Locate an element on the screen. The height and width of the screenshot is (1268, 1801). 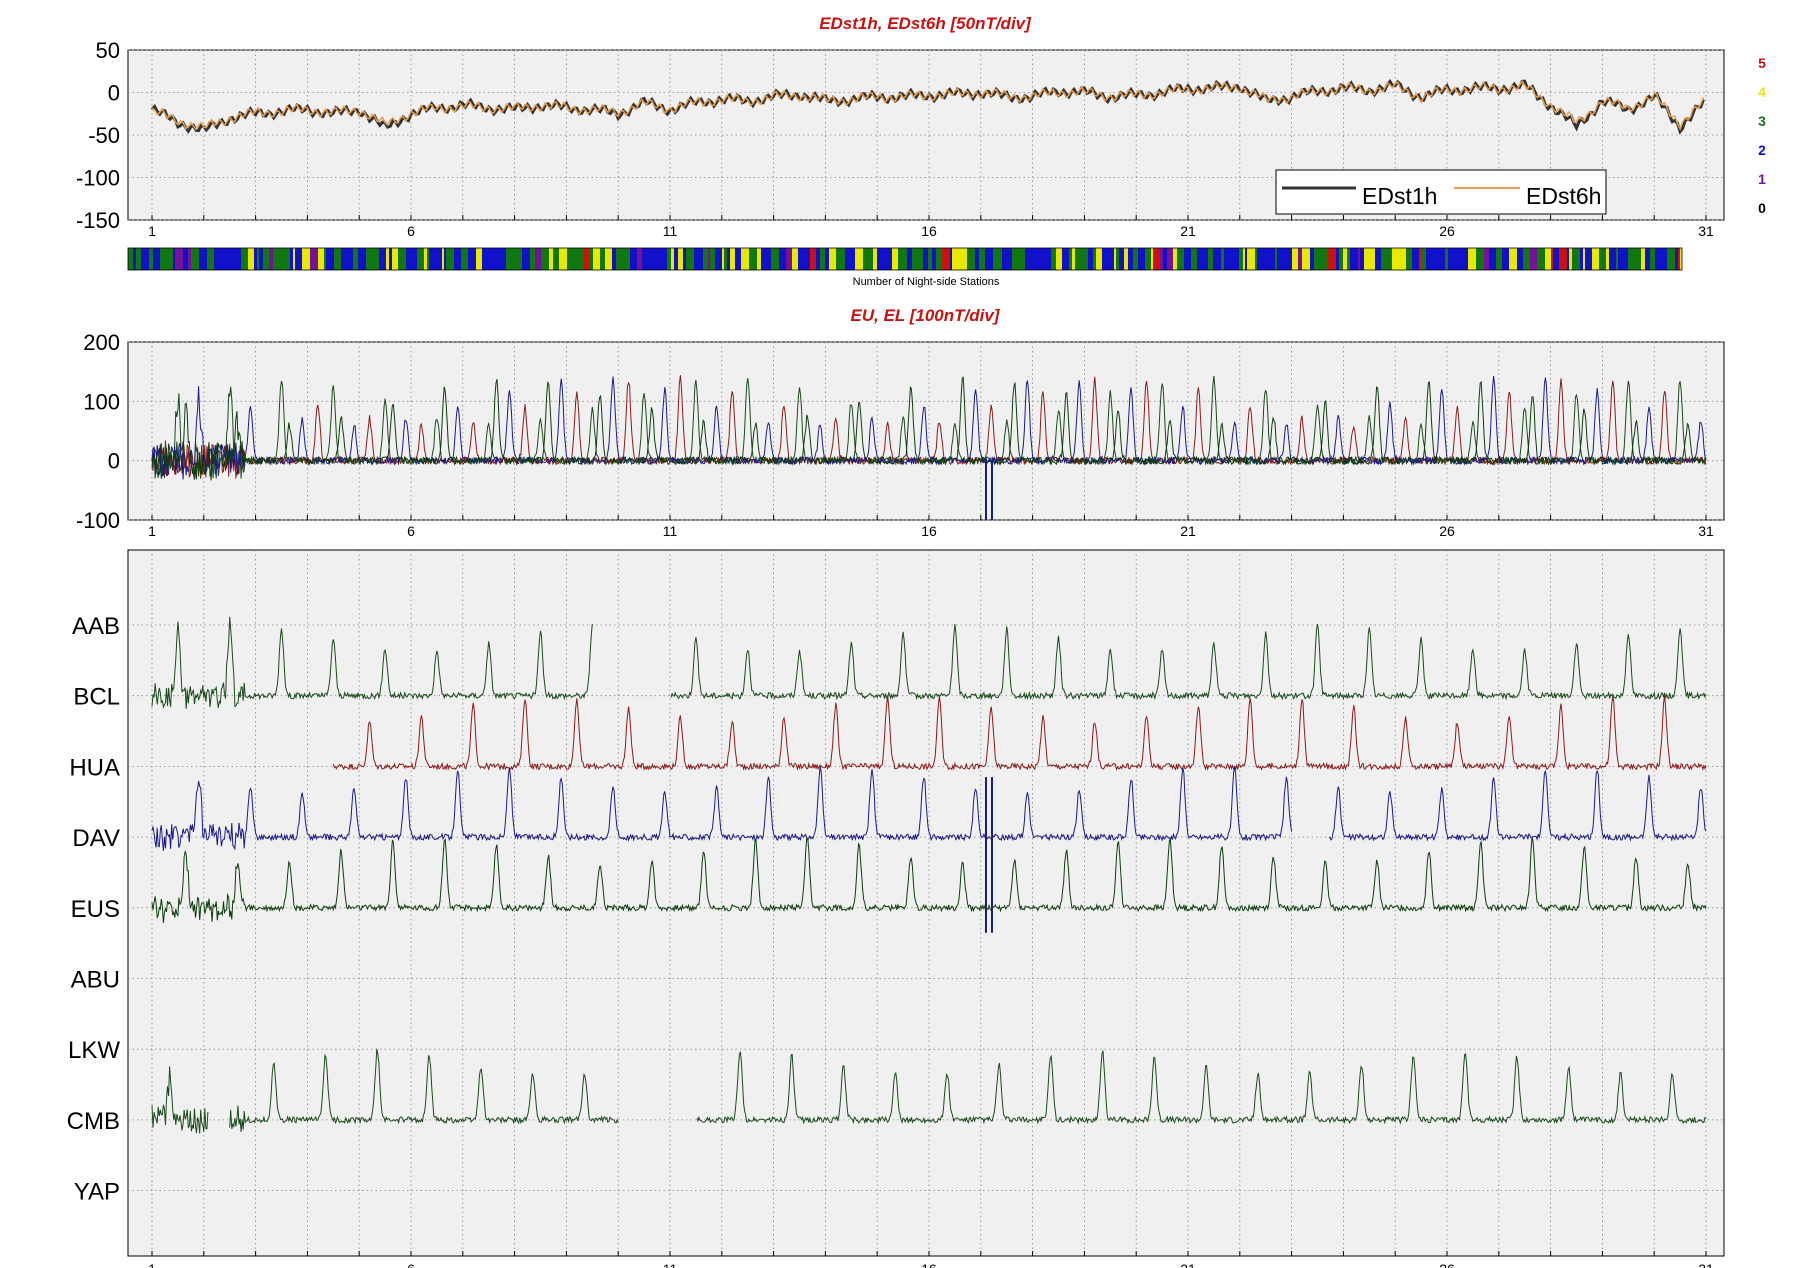
y-tick-label: -150 is located at coordinates (98, 220).